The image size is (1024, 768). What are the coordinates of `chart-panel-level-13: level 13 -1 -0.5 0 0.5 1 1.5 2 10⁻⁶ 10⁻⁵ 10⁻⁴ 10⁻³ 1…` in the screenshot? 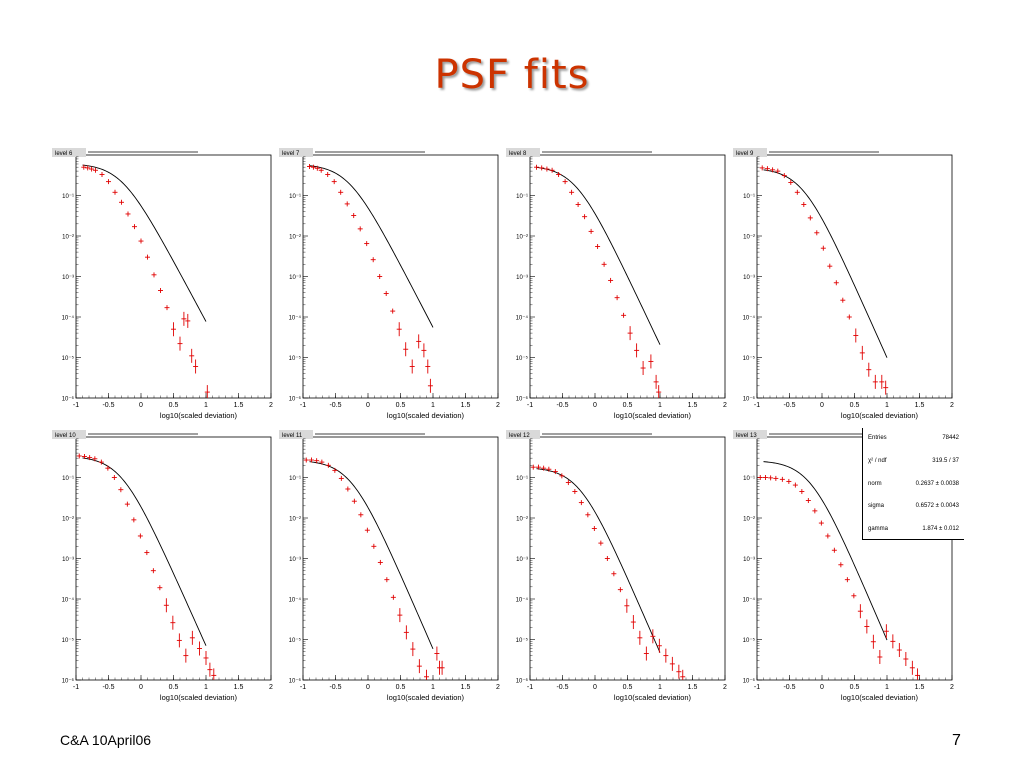 It's located at (847, 569).